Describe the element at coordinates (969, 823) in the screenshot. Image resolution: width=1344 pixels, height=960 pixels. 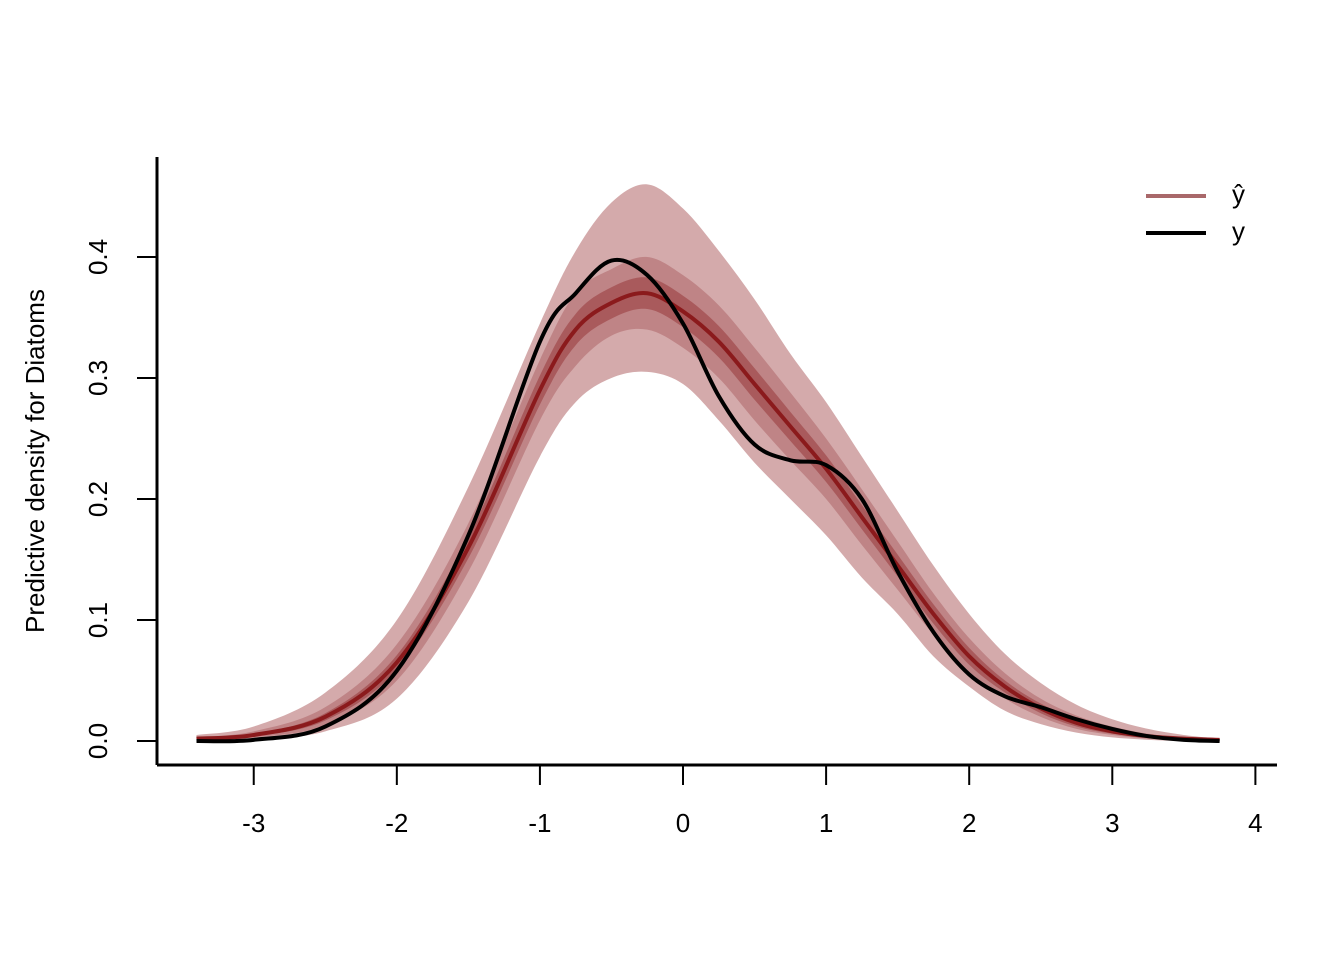
I see `x-tick-label: 2` at that location.